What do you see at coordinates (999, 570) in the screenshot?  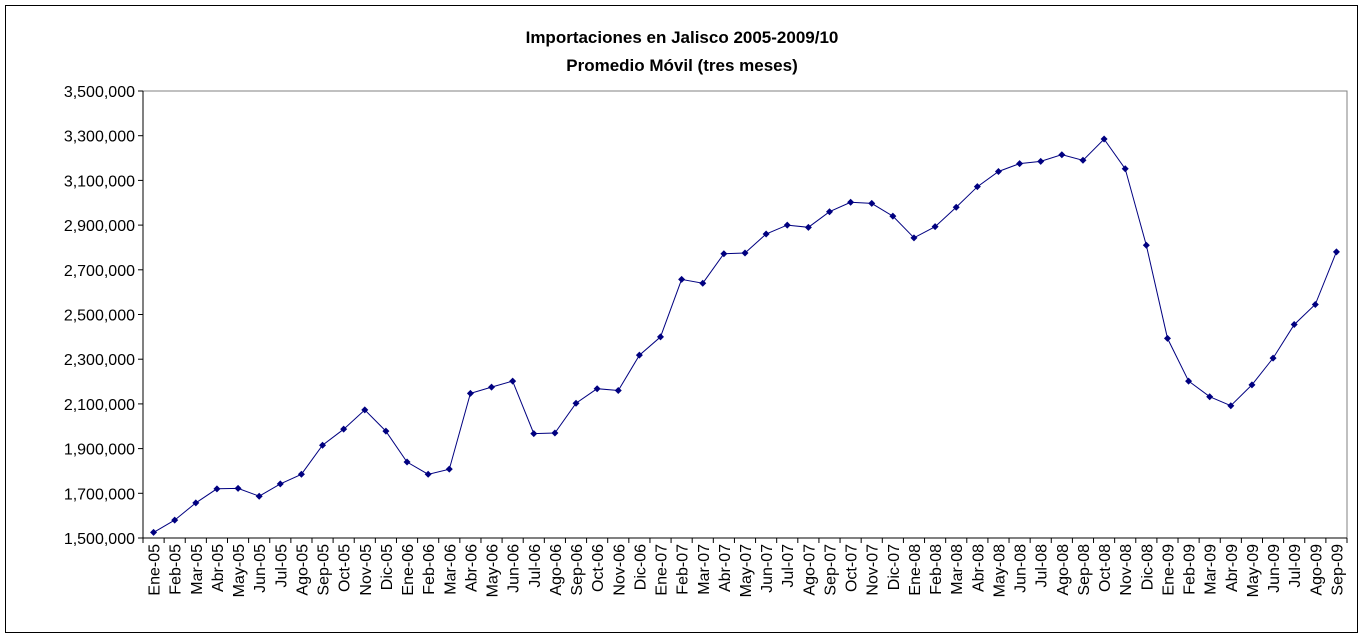 I see `x-tick-label: May-08` at bounding box center [999, 570].